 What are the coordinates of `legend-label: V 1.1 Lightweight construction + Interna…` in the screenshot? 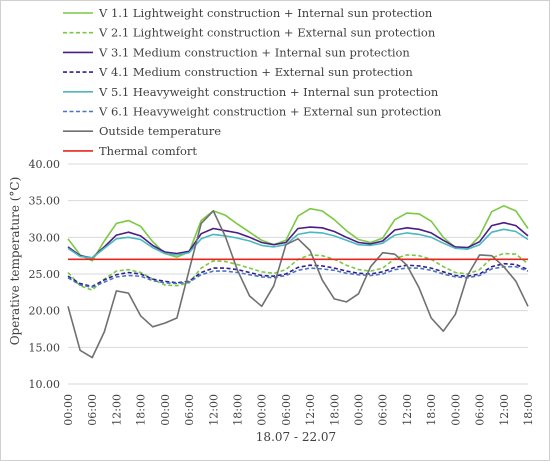 It's located at (265, 13).